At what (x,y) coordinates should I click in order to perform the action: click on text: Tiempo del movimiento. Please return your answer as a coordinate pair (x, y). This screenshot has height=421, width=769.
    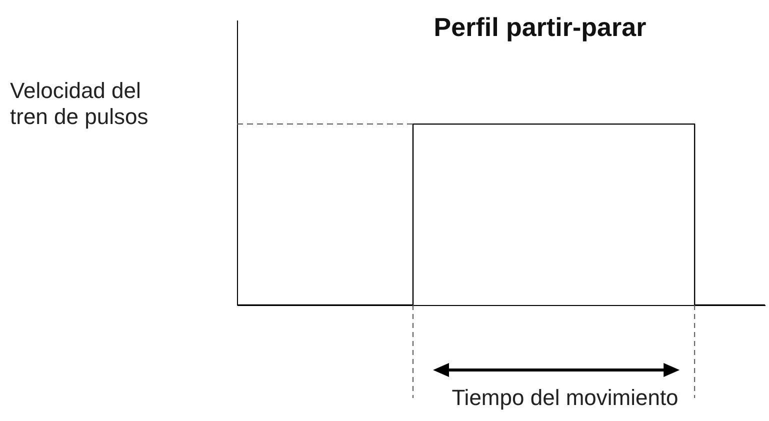
    Looking at the image, I should click on (565, 398).